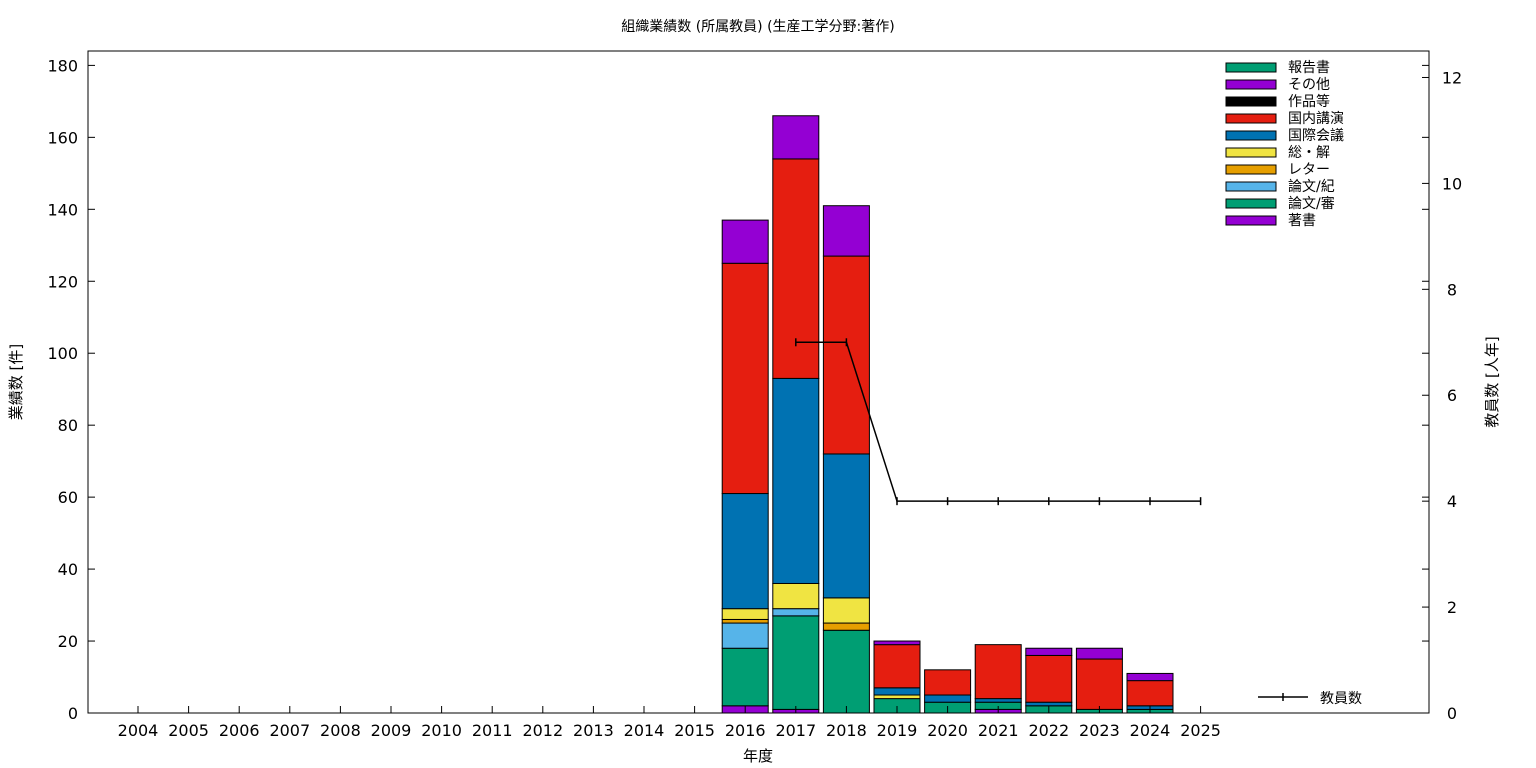 The height and width of the screenshot is (768, 1536). What do you see at coordinates (1302, 221) in the screenshot?
I see `legend-label: 著書` at bounding box center [1302, 221].